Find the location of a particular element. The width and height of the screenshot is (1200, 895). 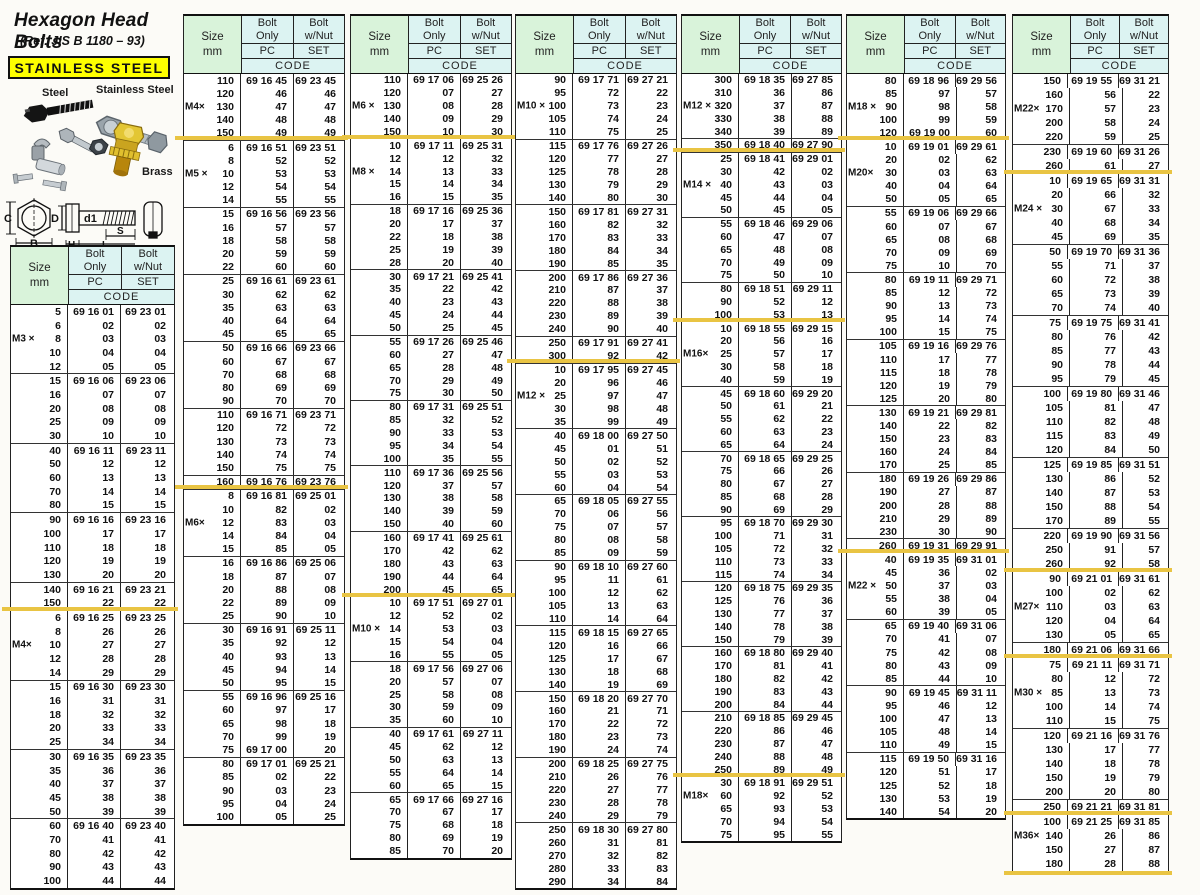

size-cell: 95 is located at coordinates (875, 319).